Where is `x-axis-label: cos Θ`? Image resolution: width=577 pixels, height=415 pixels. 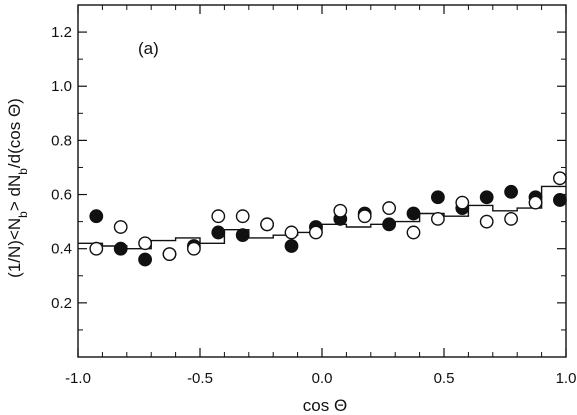
x-axis-label: cos Θ is located at coordinates (325, 405).